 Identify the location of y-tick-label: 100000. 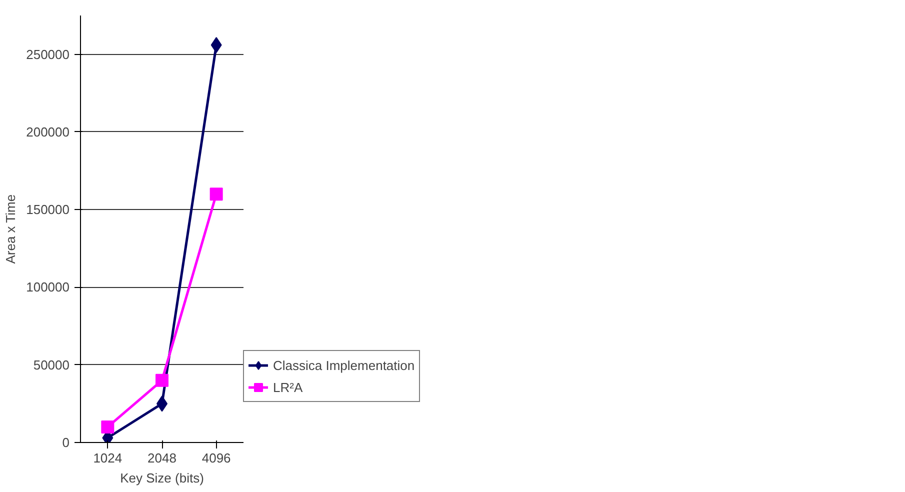
(48, 287).